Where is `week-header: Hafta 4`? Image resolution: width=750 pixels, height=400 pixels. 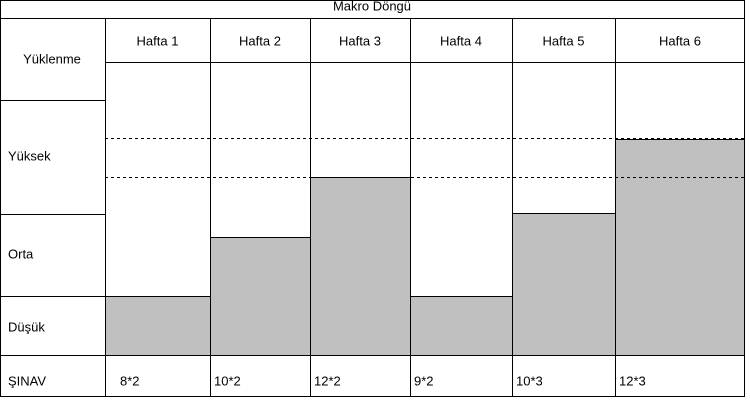 week-header: Hafta 4 is located at coordinates (461, 40).